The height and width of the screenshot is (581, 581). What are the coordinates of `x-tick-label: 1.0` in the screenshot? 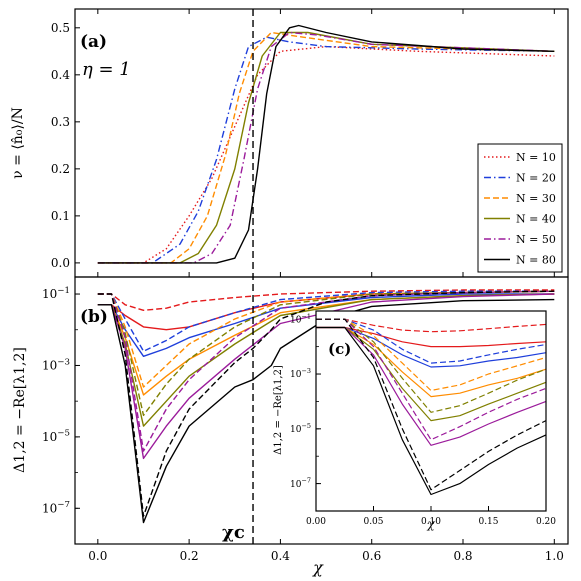 It's located at (554, 556).